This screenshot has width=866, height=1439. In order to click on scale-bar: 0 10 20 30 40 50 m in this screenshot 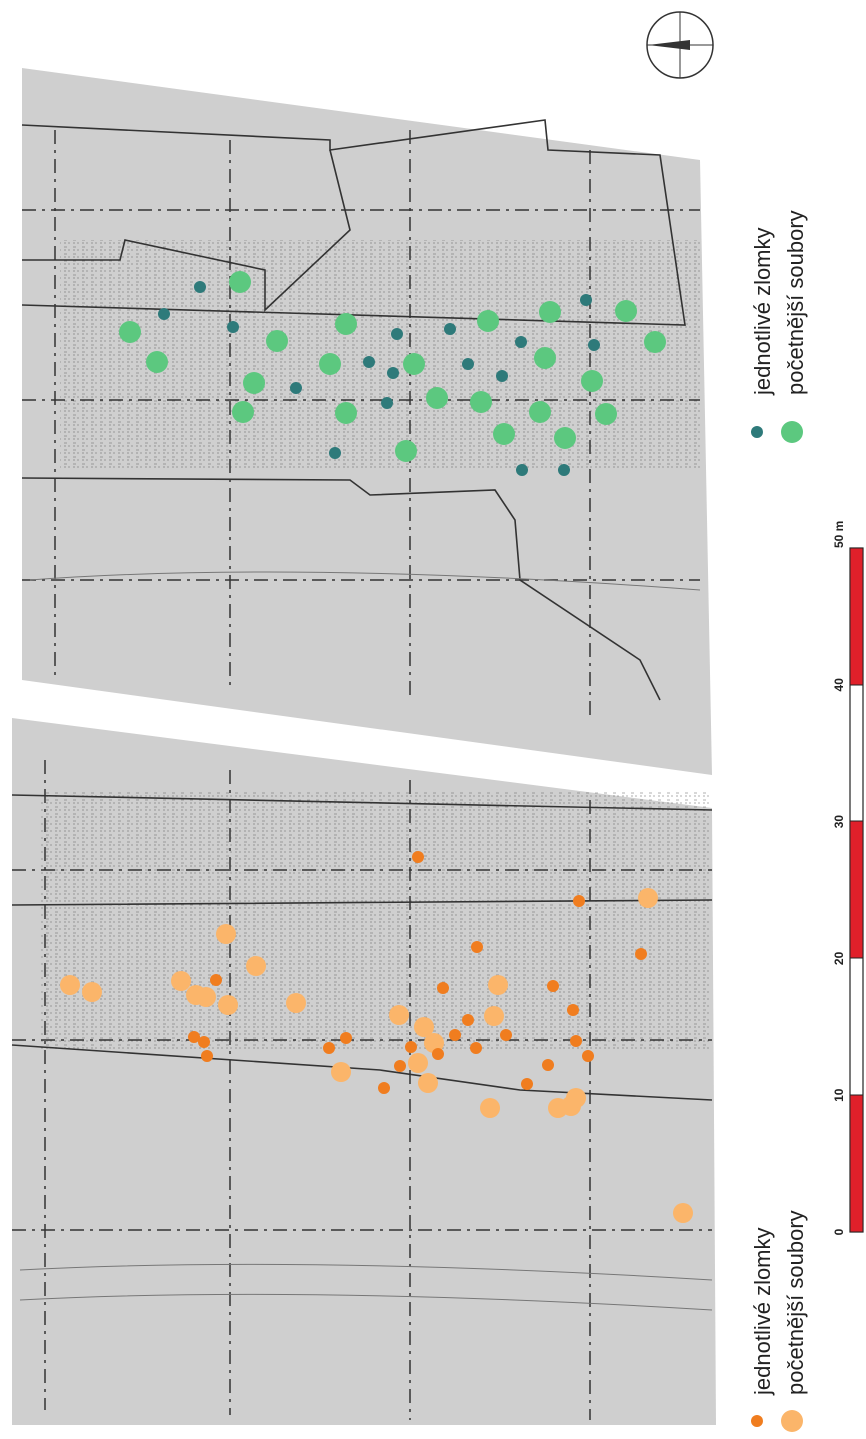, I will do `click(848, 878)`.